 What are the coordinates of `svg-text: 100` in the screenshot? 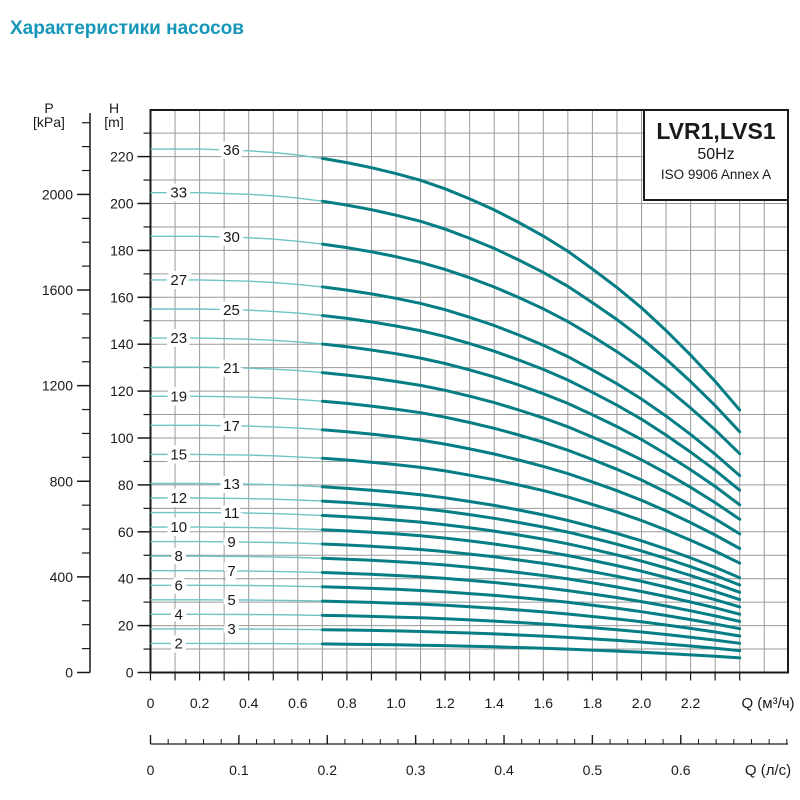 It's located at (122, 438).